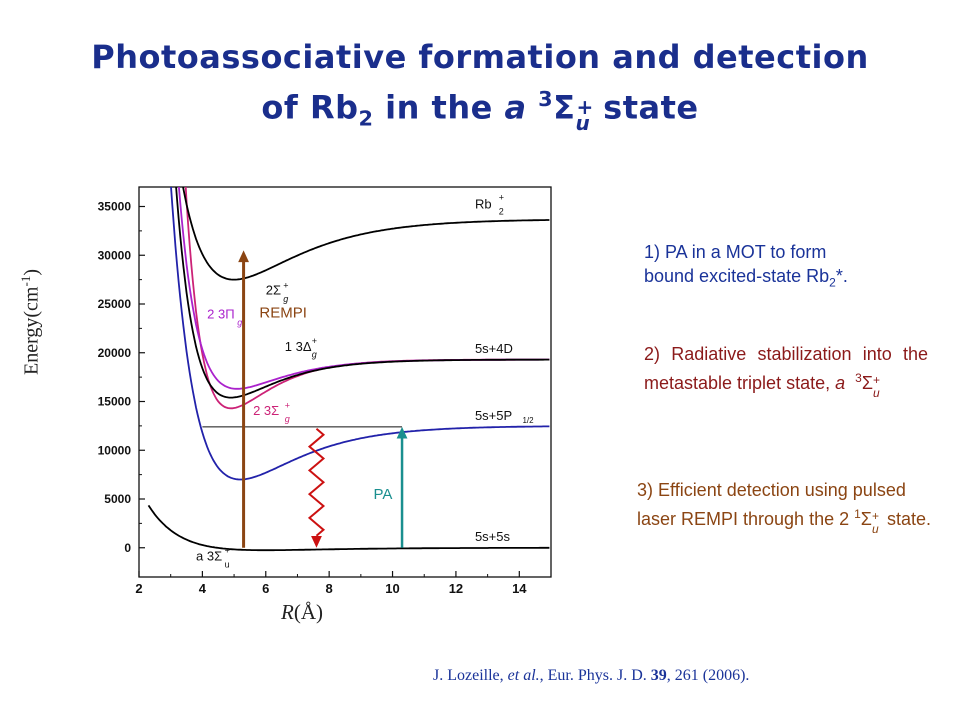 The height and width of the screenshot is (720, 960). I want to click on x-tick-label: 2, so click(138, 588).